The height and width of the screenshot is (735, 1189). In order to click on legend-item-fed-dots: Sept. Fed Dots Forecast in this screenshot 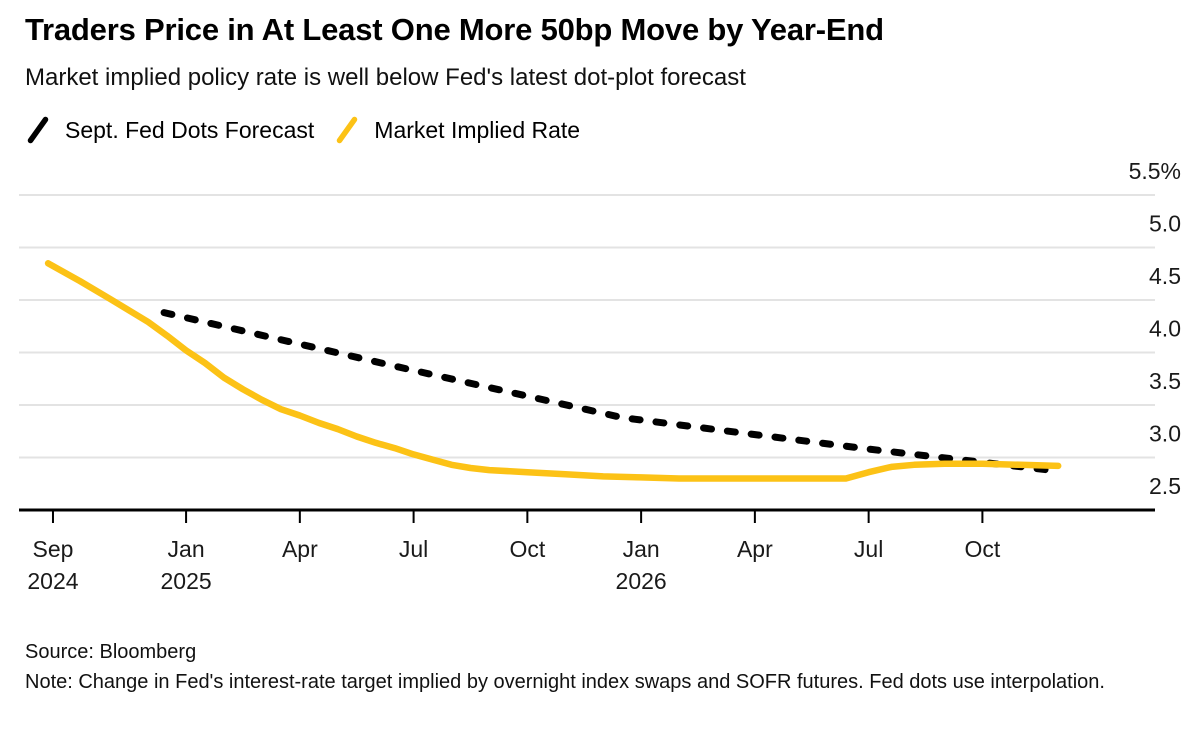, I will do `click(170, 130)`.